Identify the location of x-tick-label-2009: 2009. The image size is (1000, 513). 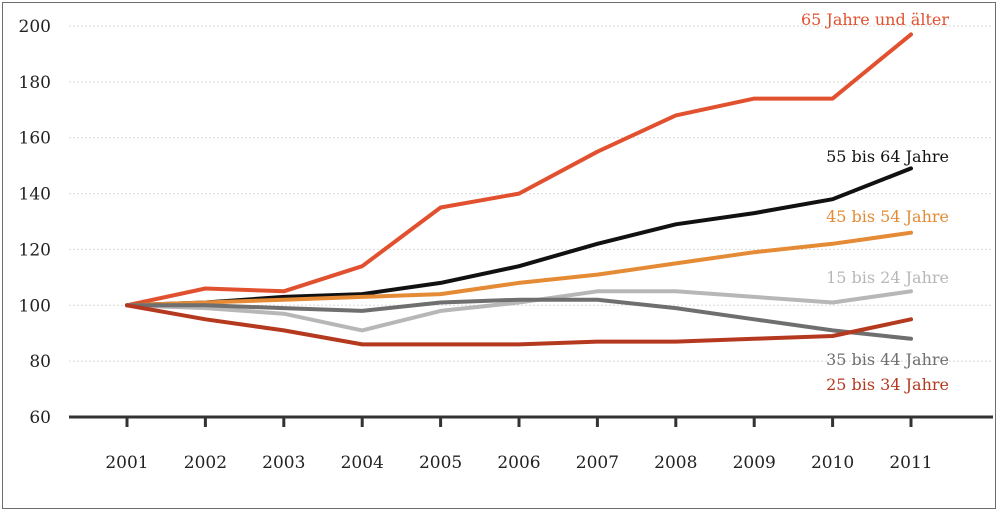
(754, 463).